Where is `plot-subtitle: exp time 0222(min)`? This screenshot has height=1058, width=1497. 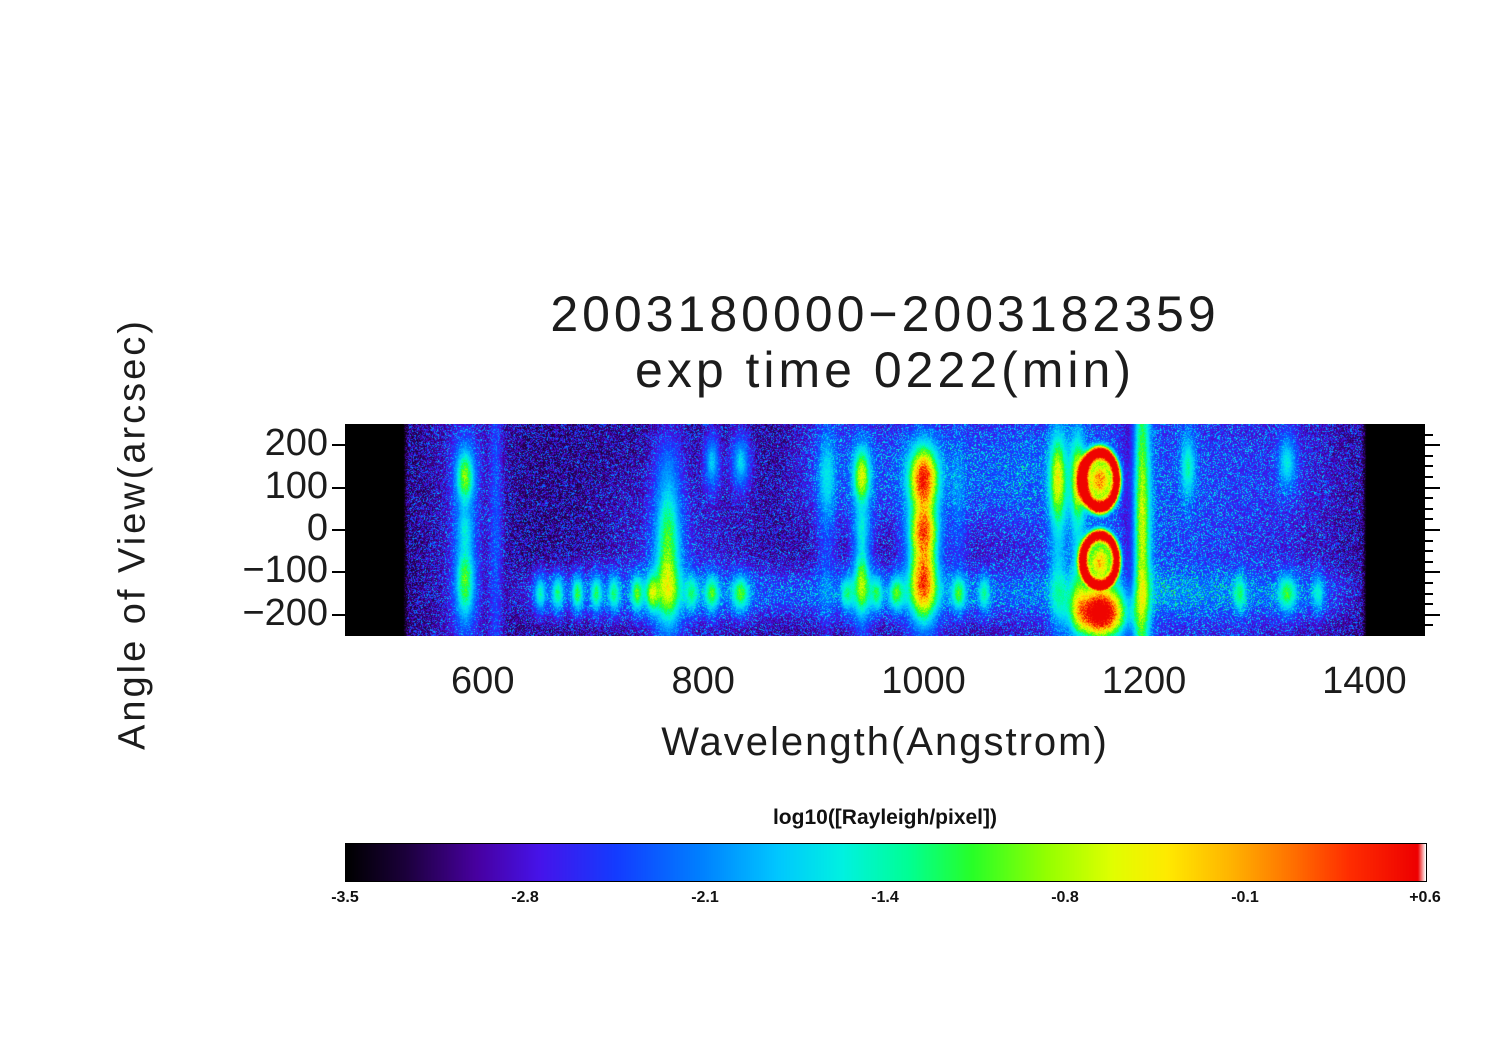 plot-subtitle: exp time 0222(min) is located at coordinates (885, 370).